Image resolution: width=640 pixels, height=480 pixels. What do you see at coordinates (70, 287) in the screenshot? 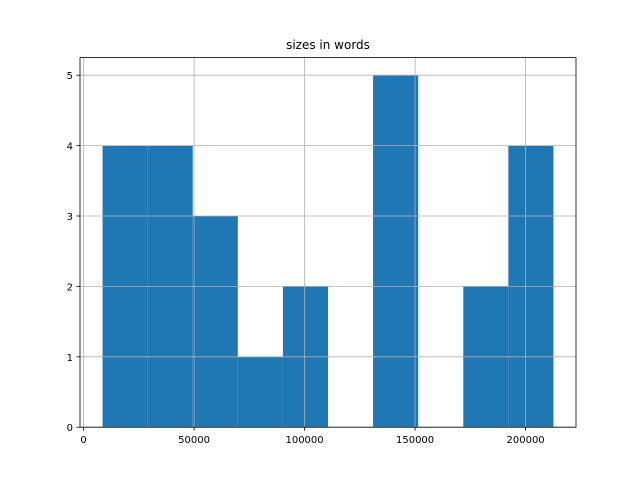
I see `y-tick-label: 2` at bounding box center [70, 287].